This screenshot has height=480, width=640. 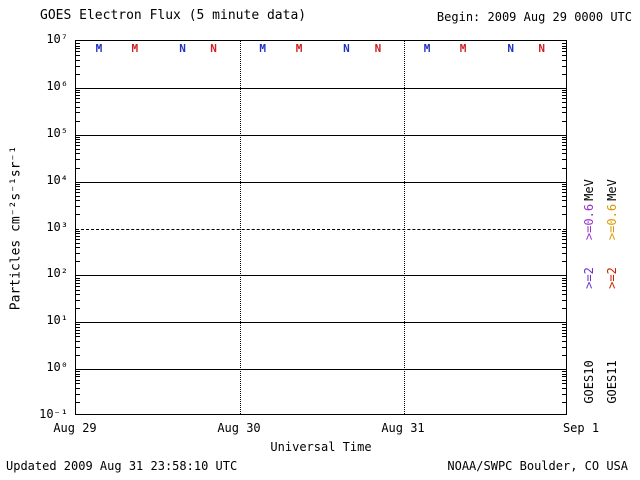 What do you see at coordinates (321, 88) in the screenshot?
I see `gridline-10e6` at bounding box center [321, 88].